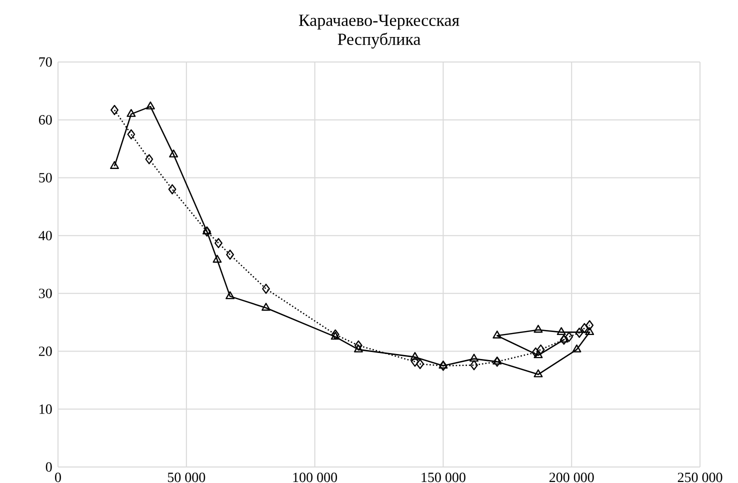 The height and width of the screenshot is (483, 738). I want to click on x-tick-label: 100 000, so click(315, 477).